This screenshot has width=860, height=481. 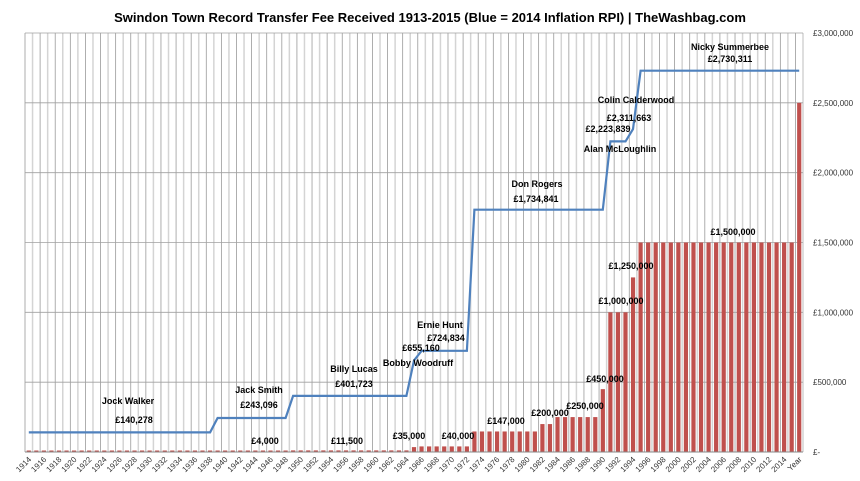 What do you see at coordinates (567, 464) in the screenshot?
I see `x-tick-label: 1986` at bounding box center [567, 464].